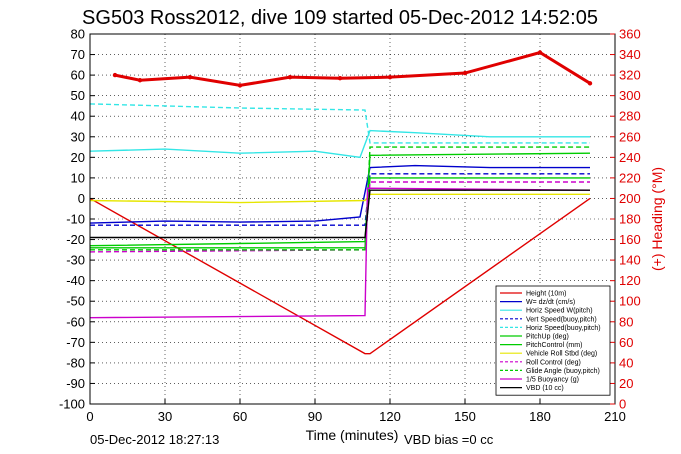 The height and width of the screenshot is (454, 681). I want to click on legend-label: Height (10m), so click(546, 294).